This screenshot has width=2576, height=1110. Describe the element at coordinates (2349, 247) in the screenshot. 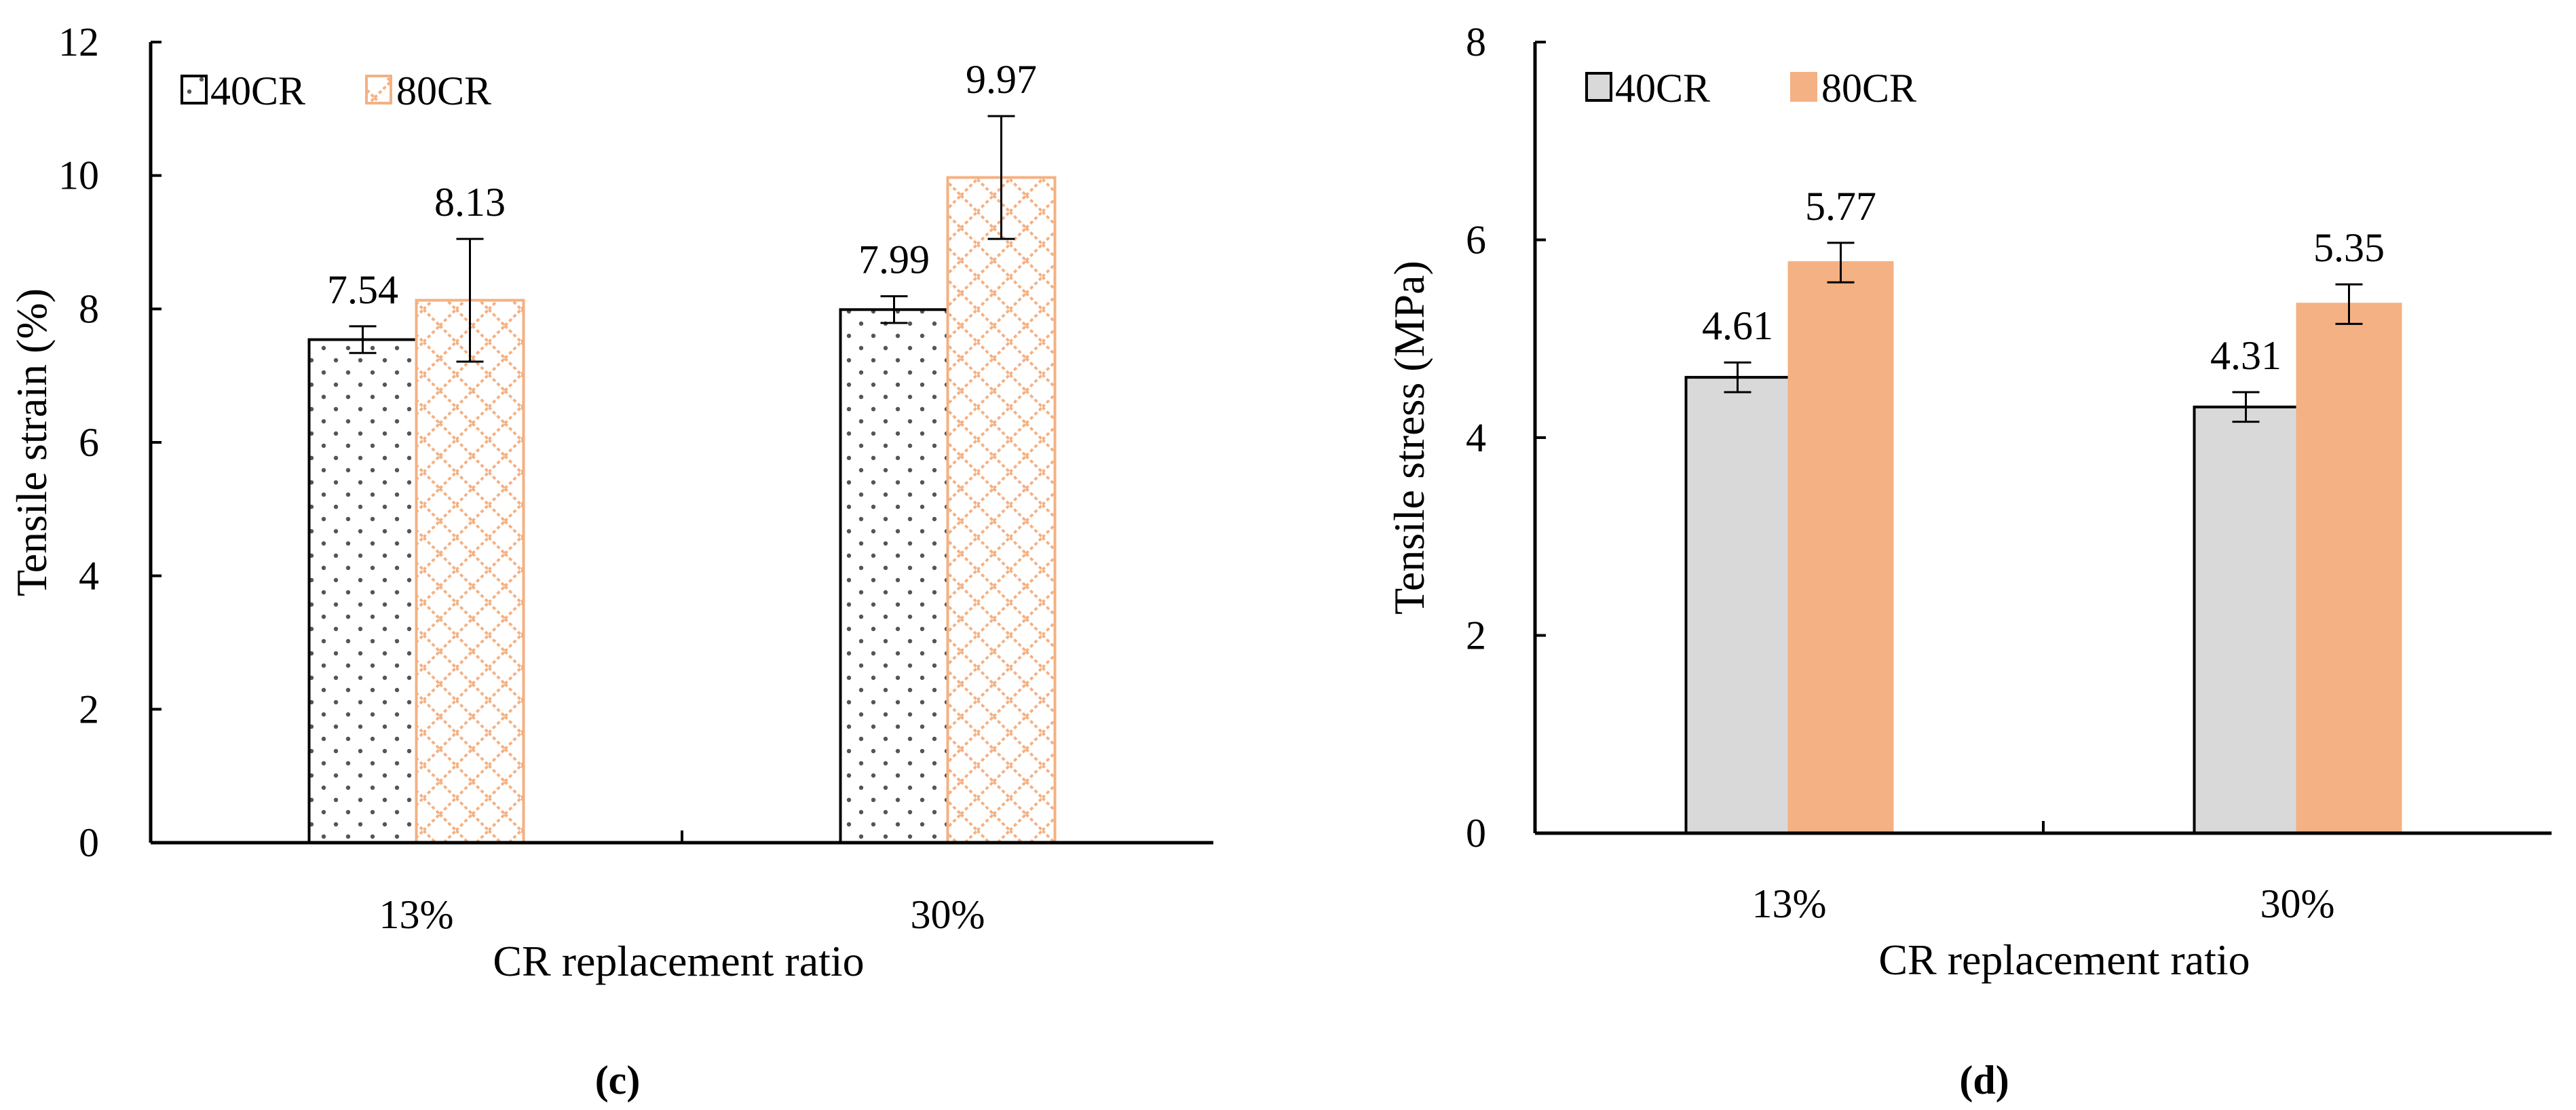

I see `data-label-80CR-30%-d: 5.35` at that location.